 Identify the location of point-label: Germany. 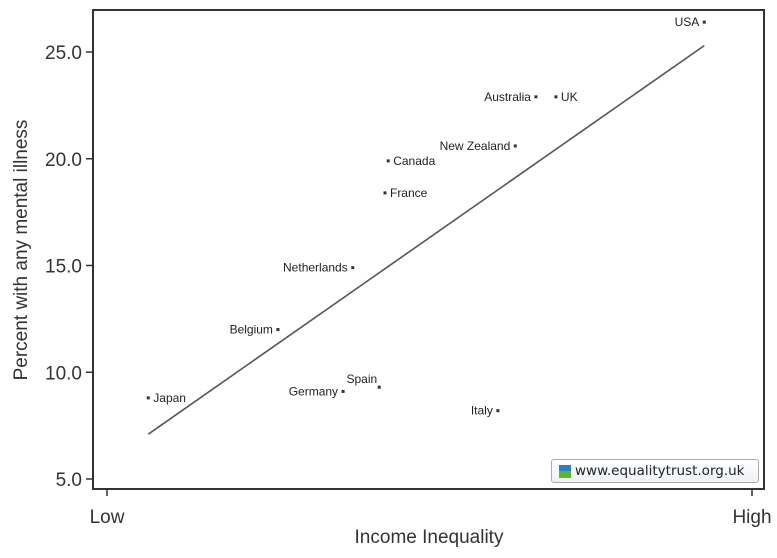
(313, 391).